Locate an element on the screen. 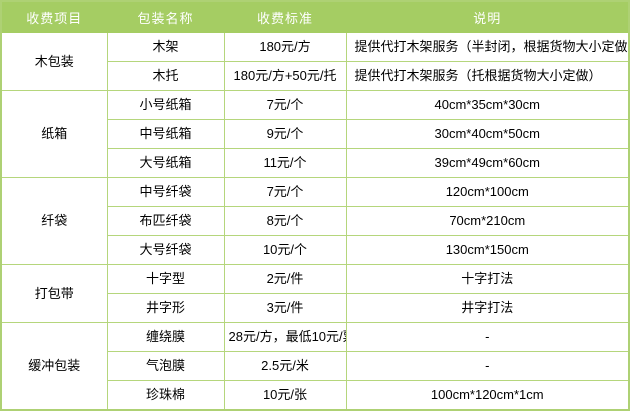 This screenshot has height=412, width=630. price-cell: 2.5元/米 is located at coordinates (285, 366).